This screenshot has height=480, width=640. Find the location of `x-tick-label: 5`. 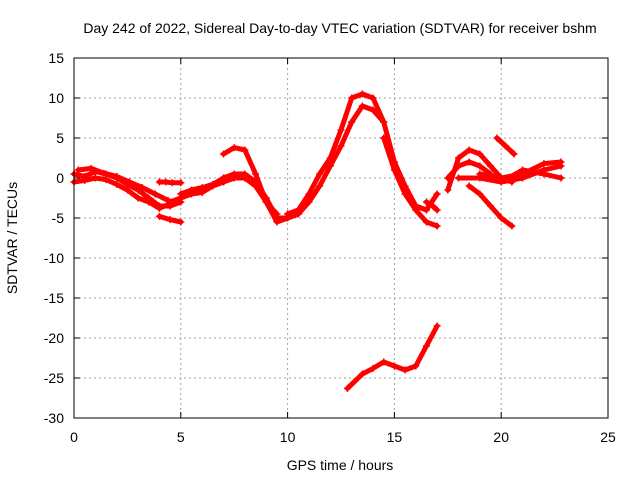

x-tick-label: 5 is located at coordinates (181, 437).